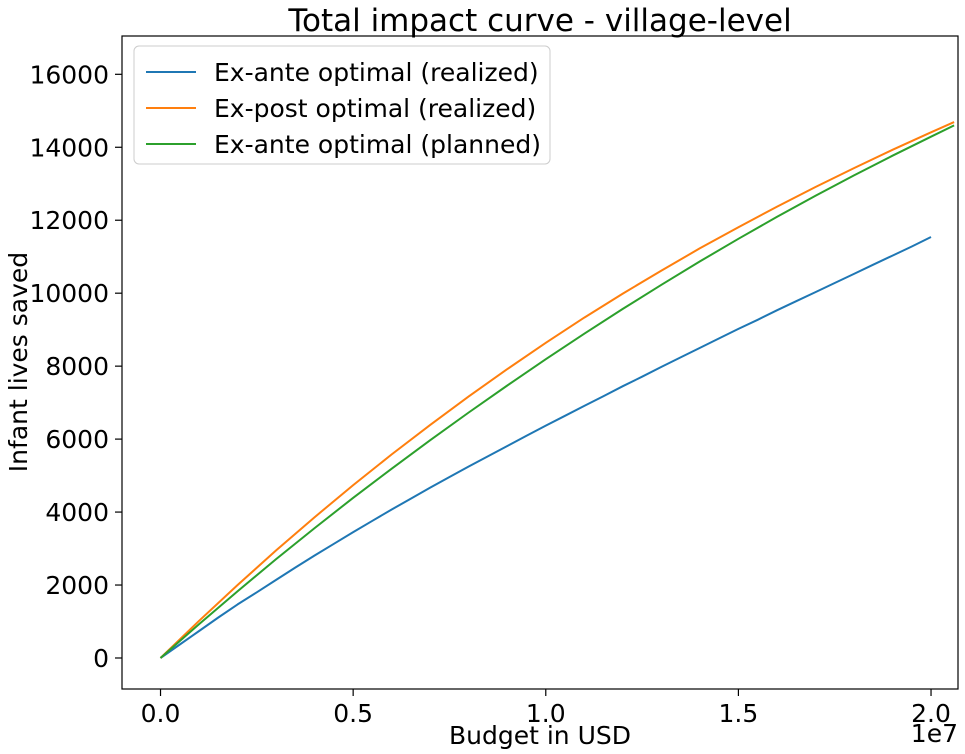 Image resolution: width=965 pixels, height=754 pixels. Describe the element at coordinates (69, 147) in the screenshot. I see `y-tick-label: 14000` at that location.